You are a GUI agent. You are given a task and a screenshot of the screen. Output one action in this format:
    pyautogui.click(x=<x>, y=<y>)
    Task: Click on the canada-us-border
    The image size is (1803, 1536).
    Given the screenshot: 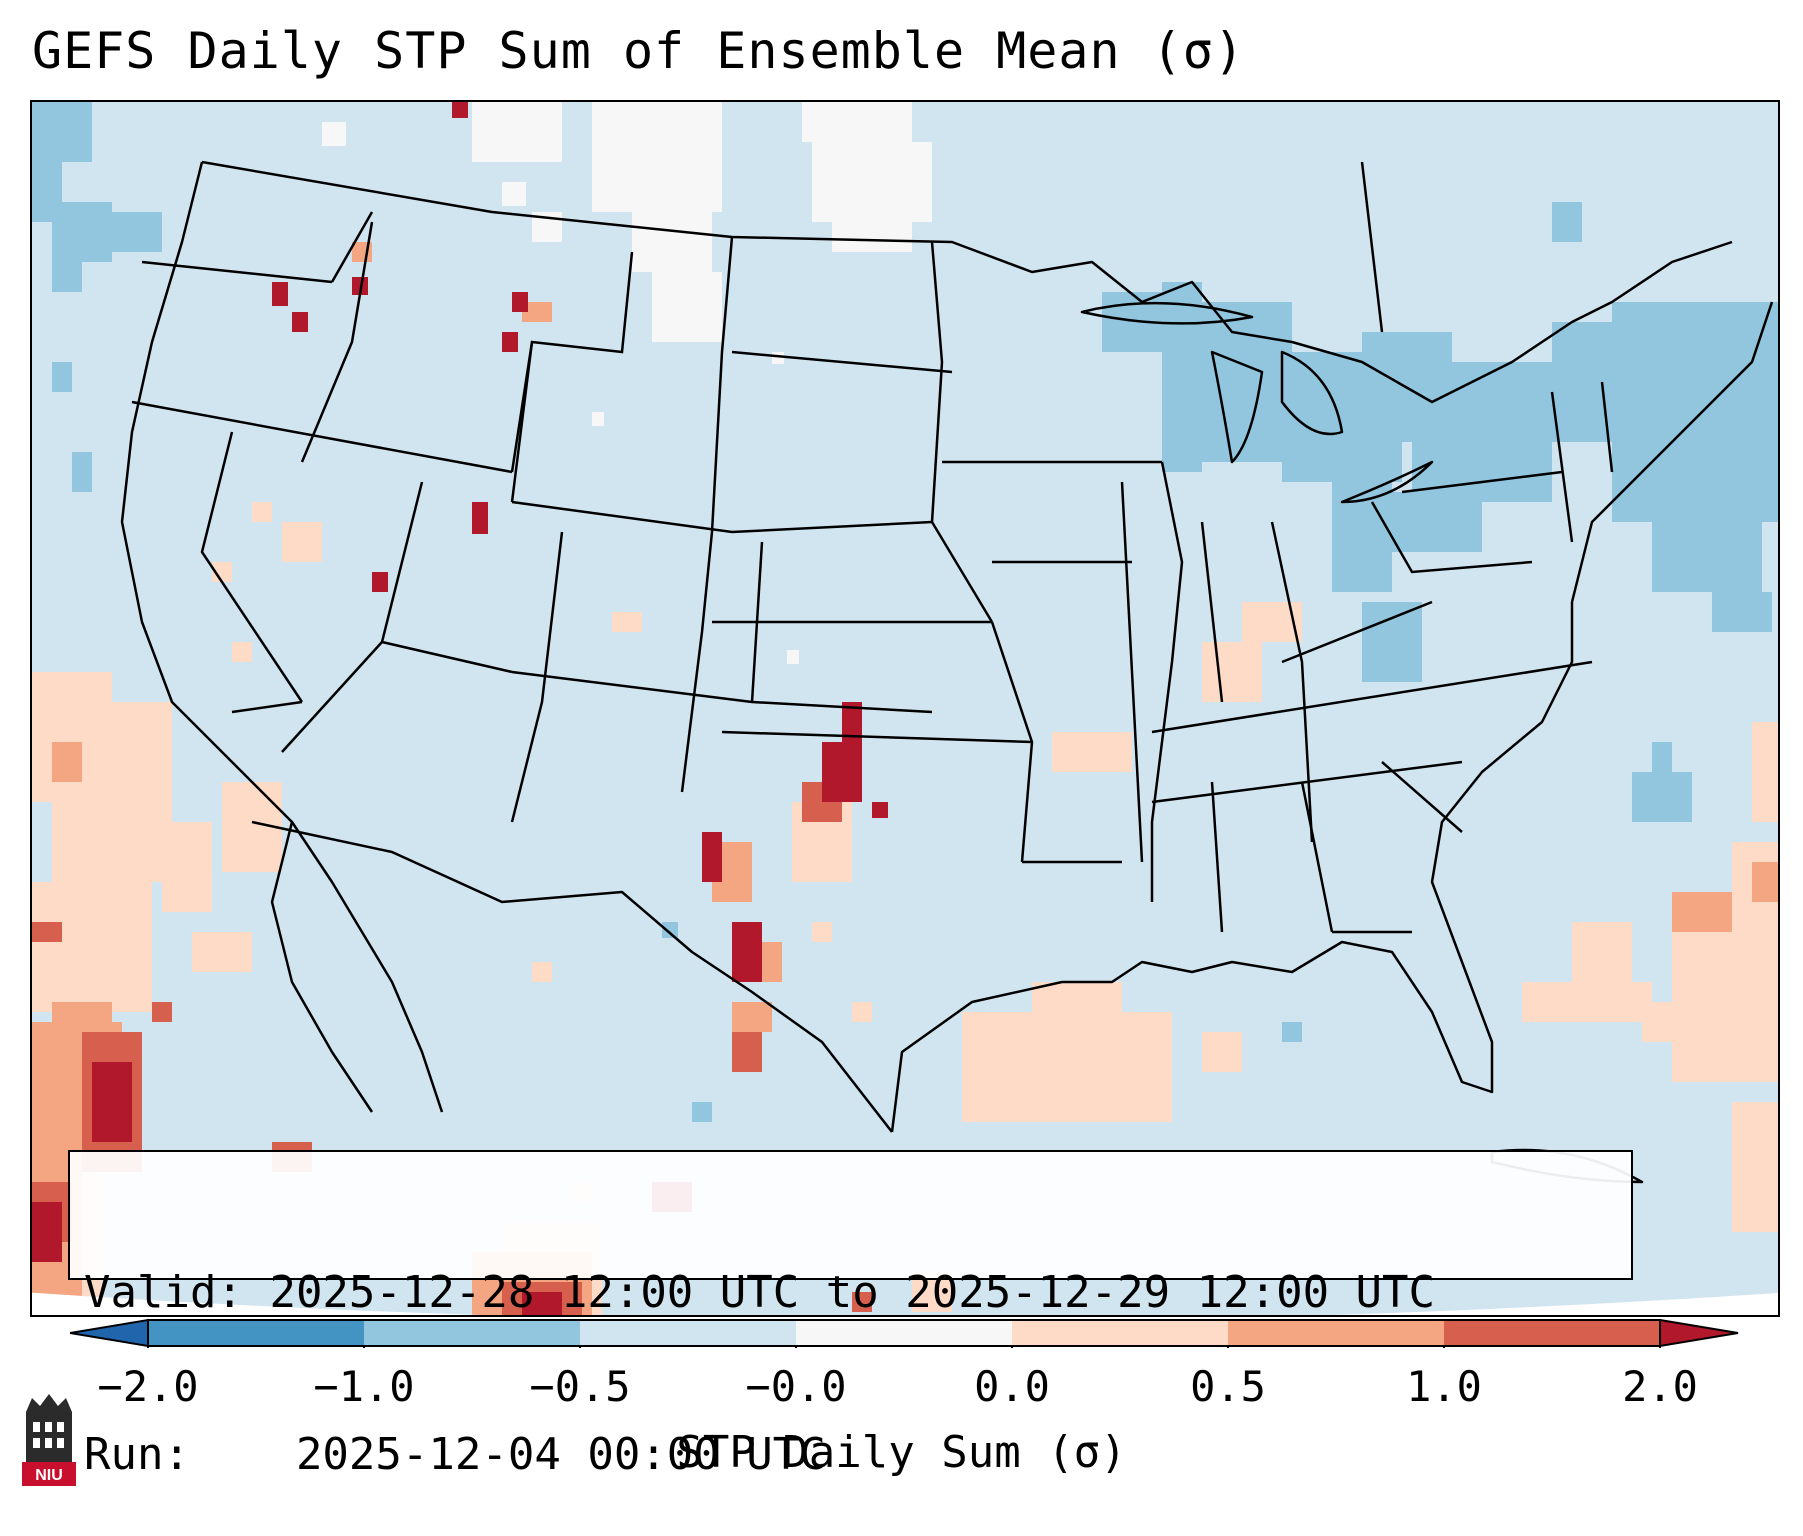 What is the action you would take?
    pyautogui.click(x=967, y=282)
    